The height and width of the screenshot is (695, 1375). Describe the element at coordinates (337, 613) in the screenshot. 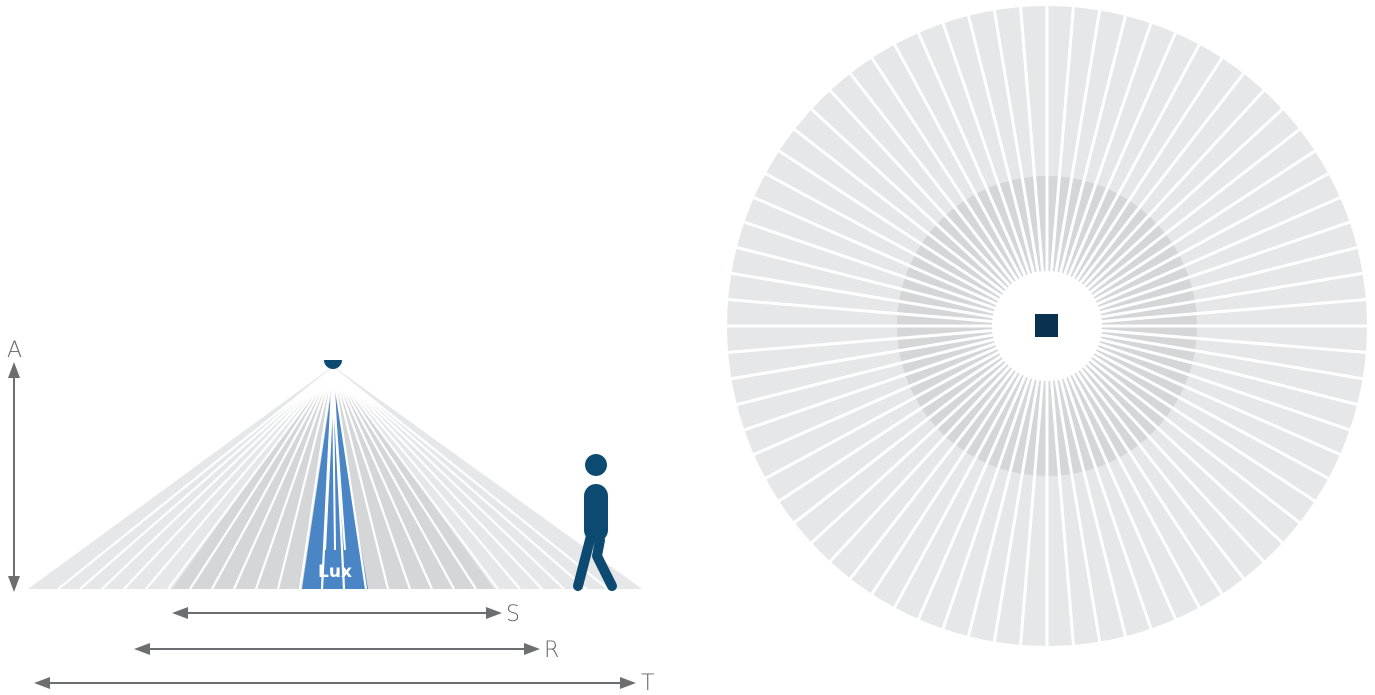

I see `inner-range-arrow` at that location.